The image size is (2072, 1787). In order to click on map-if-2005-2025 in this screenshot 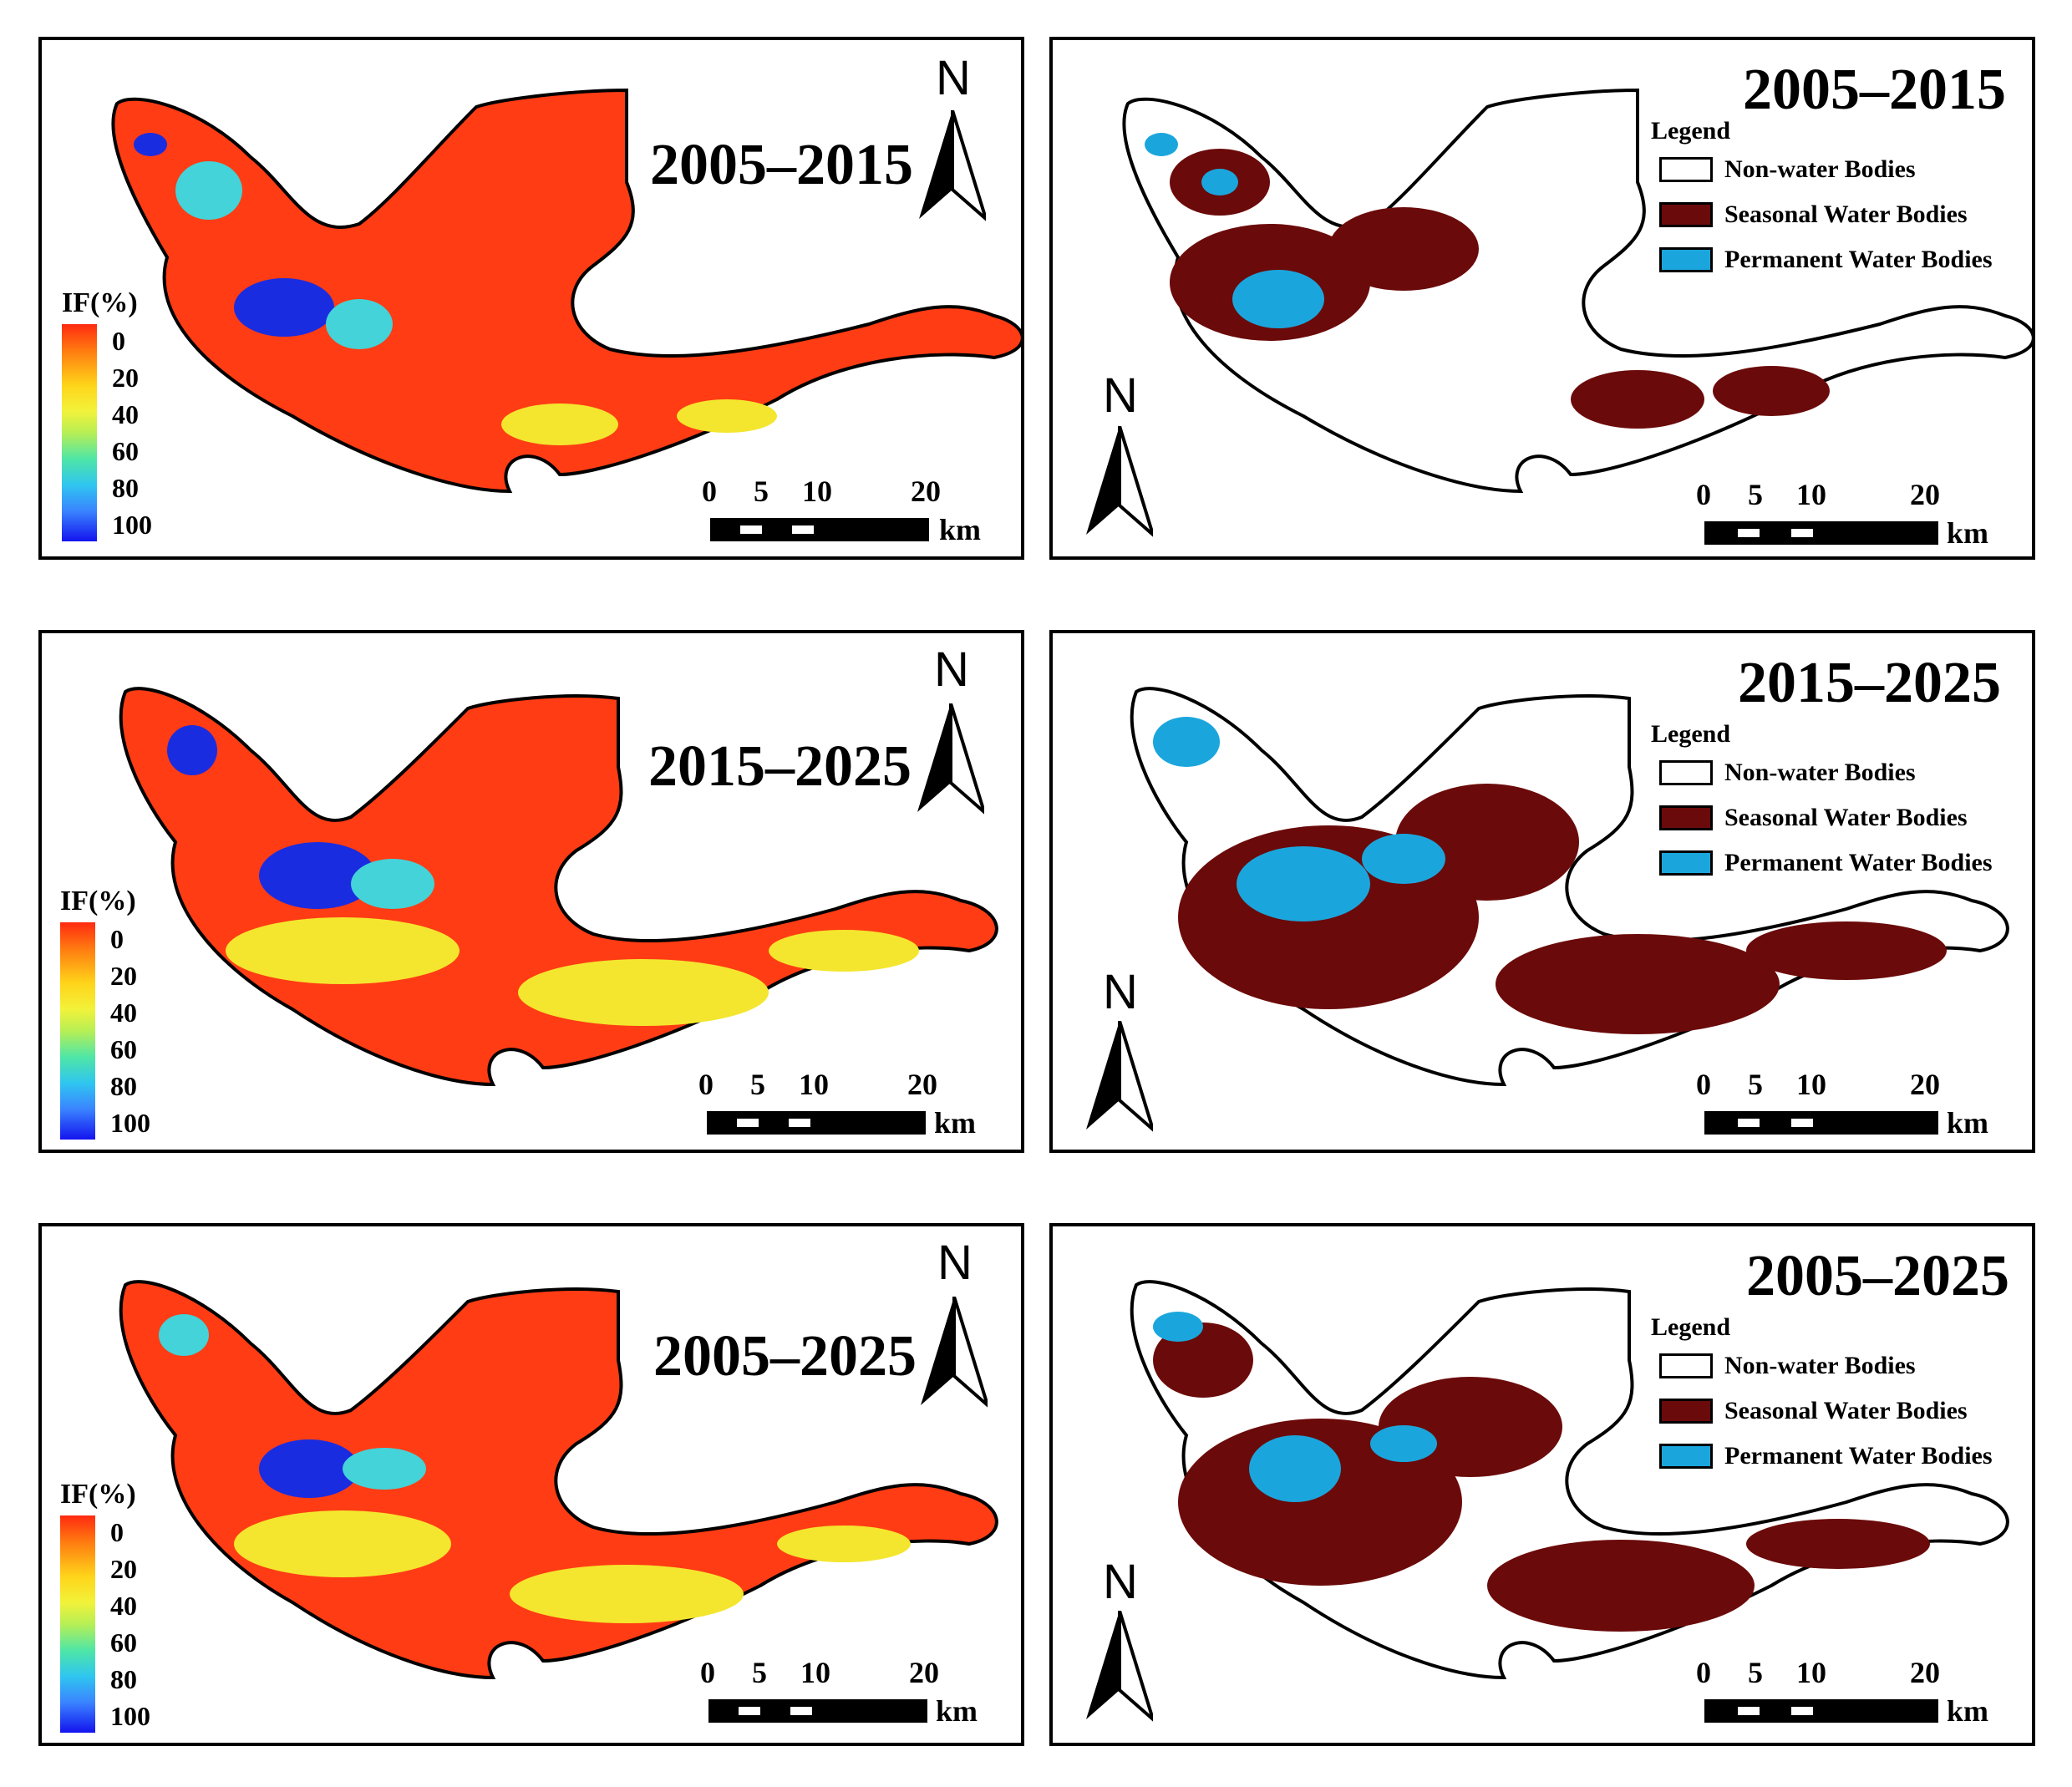, I will do `click(558, 1480)`.